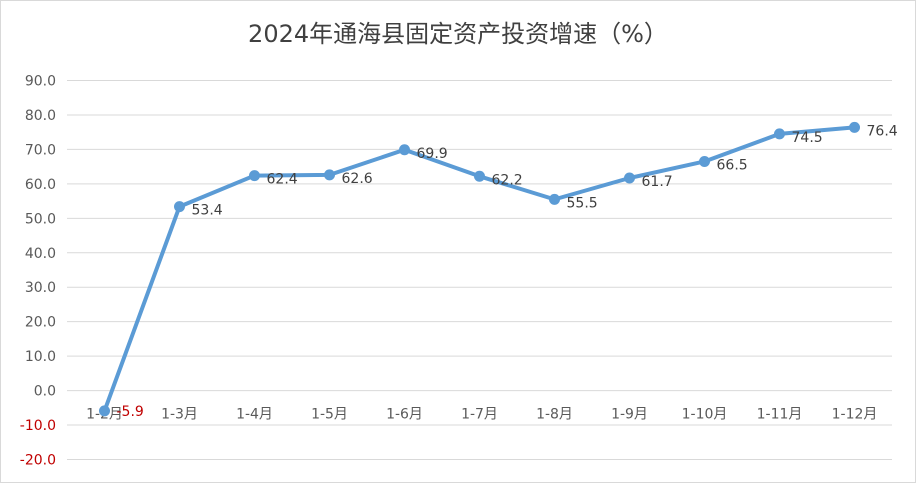 The image size is (916, 483). Describe the element at coordinates (40, 185) in the screenshot. I see `y-tick-label: 60.0` at that location.